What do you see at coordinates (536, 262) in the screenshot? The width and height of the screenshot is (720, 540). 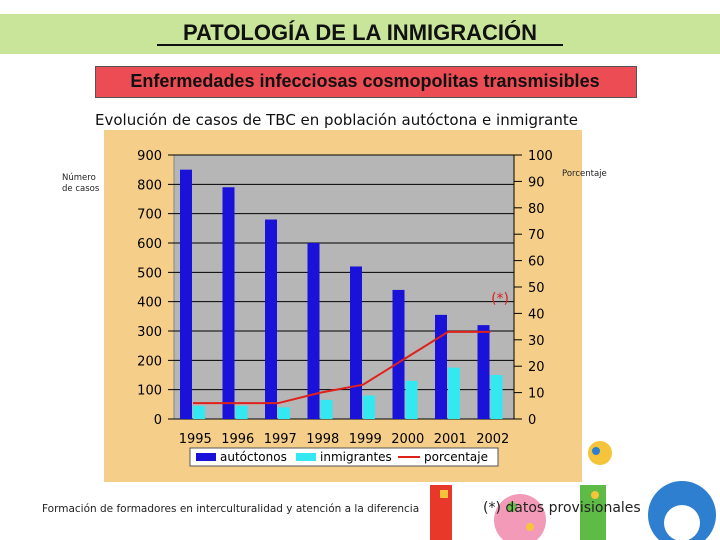 I see `right-tick-label: 60` at bounding box center [536, 262].